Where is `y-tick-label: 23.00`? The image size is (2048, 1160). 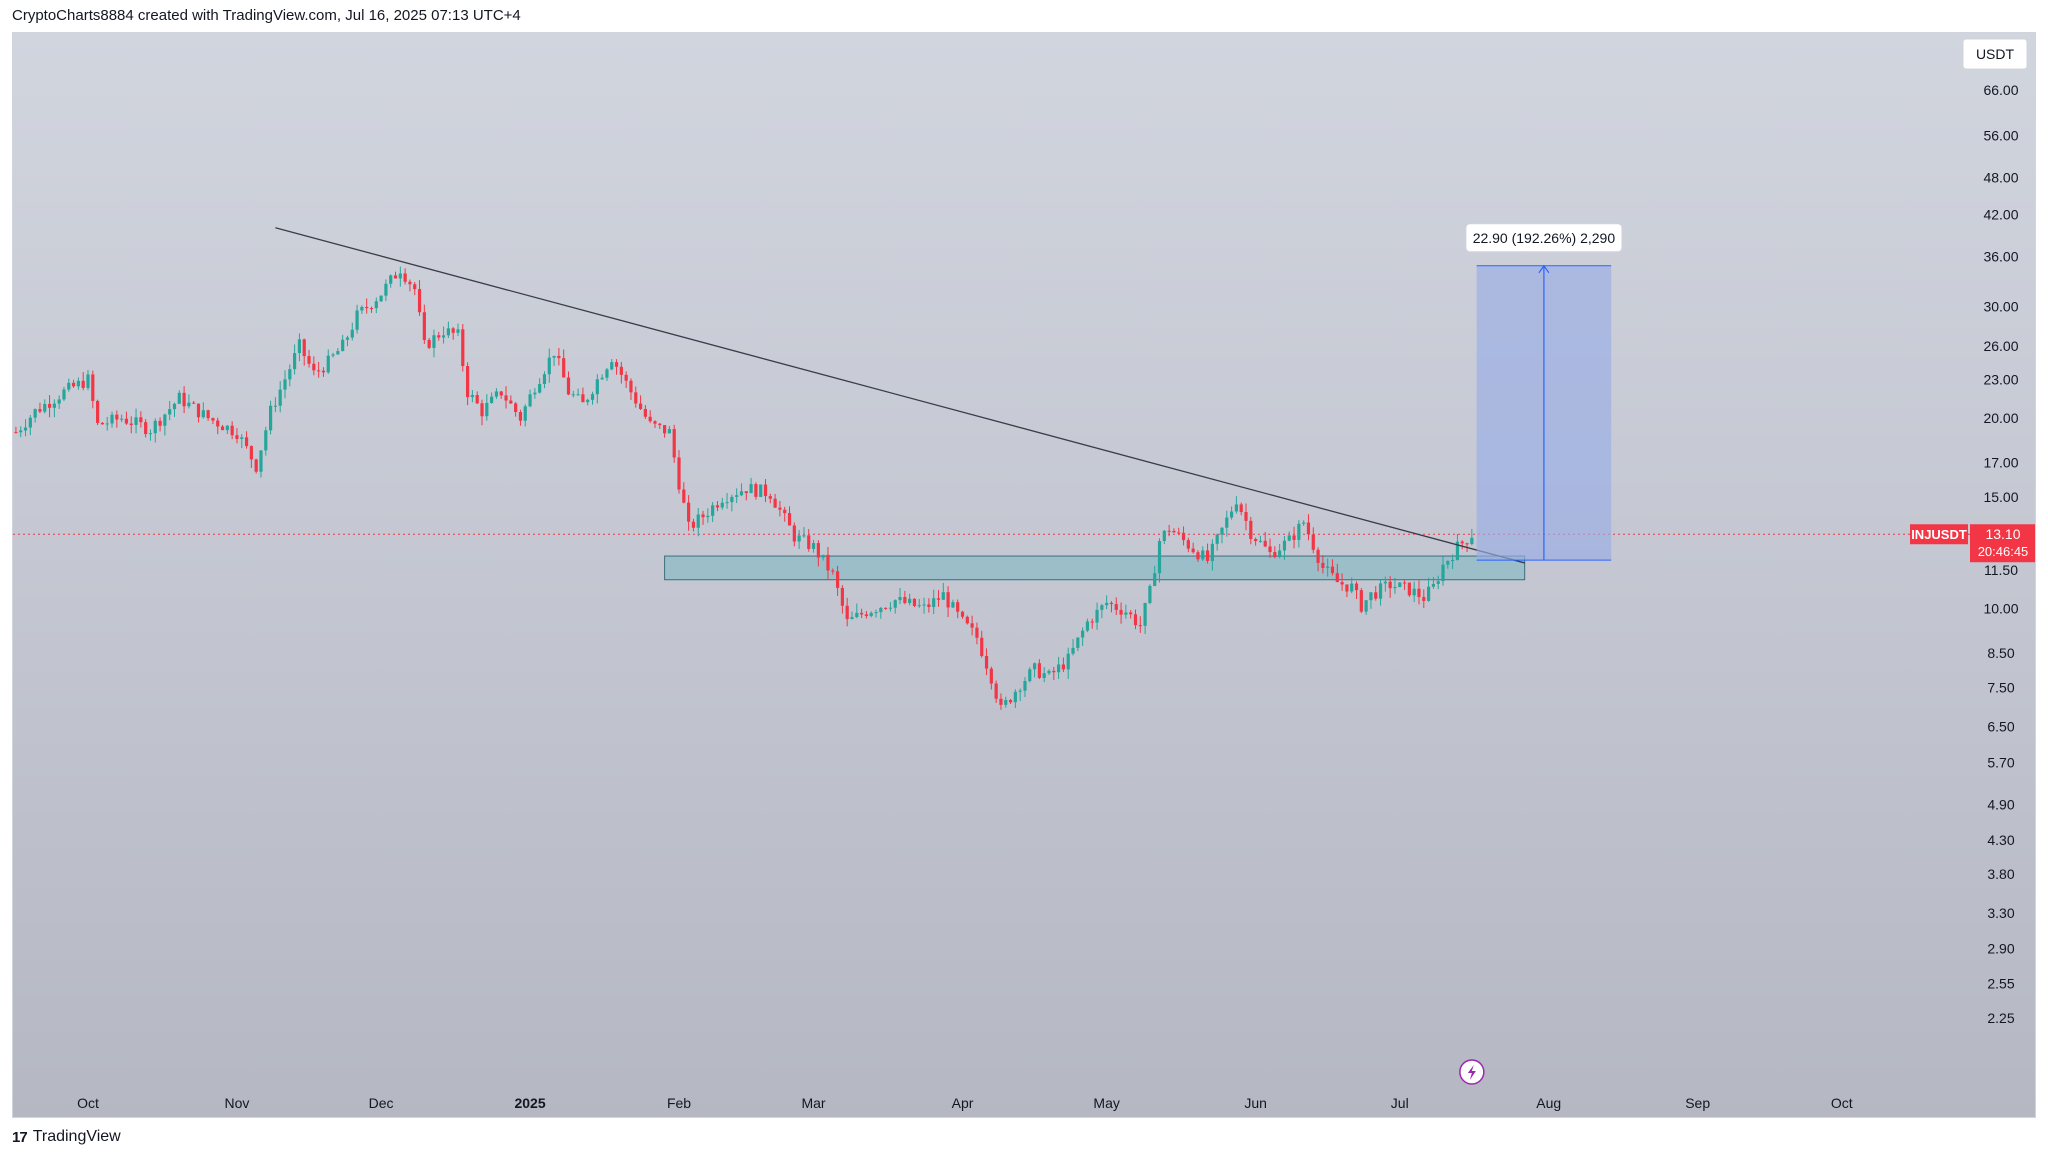 y-tick-label: 23.00 is located at coordinates (2000, 380).